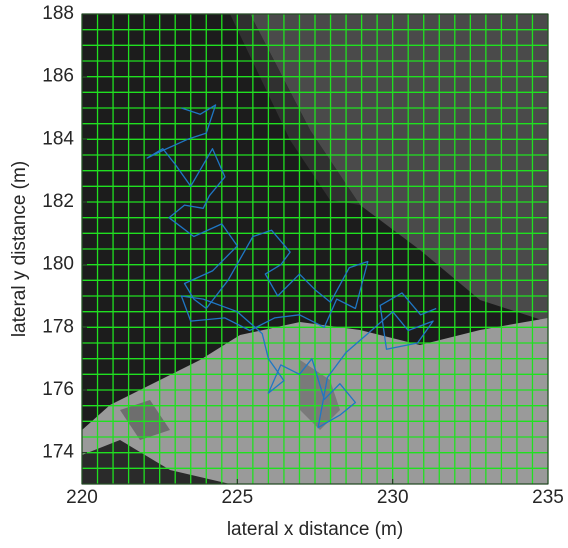 Image resolution: width=568 pixels, height=548 pixels. I want to click on y-tick-label: 182, so click(58, 201).